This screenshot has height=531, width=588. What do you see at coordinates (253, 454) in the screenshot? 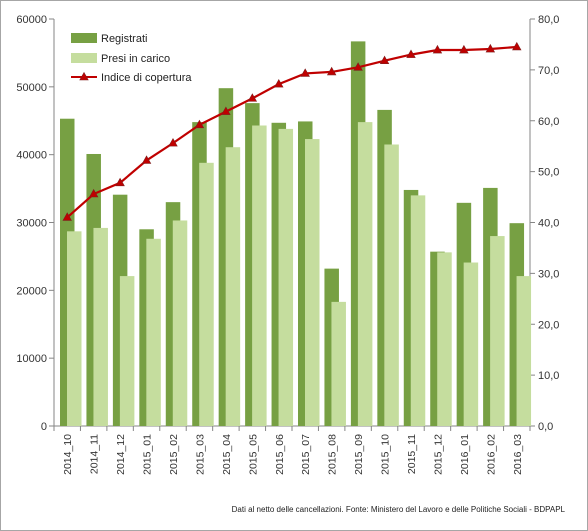
I see `category-label: 2015_05` at bounding box center [253, 454].